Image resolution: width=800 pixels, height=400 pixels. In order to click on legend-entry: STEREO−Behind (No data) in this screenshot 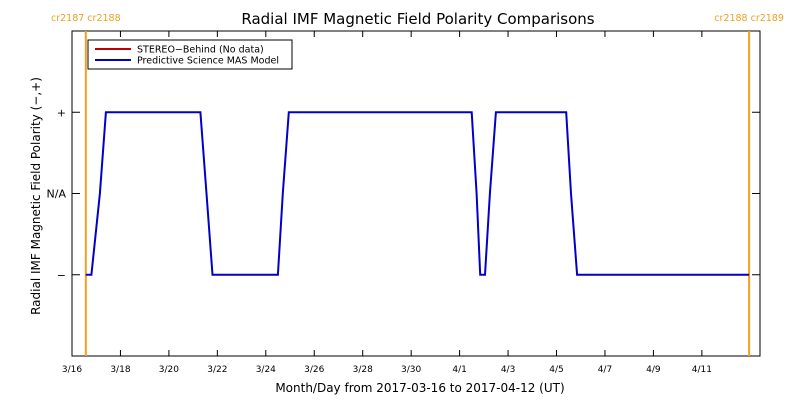, I will do `click(200, 50)`.